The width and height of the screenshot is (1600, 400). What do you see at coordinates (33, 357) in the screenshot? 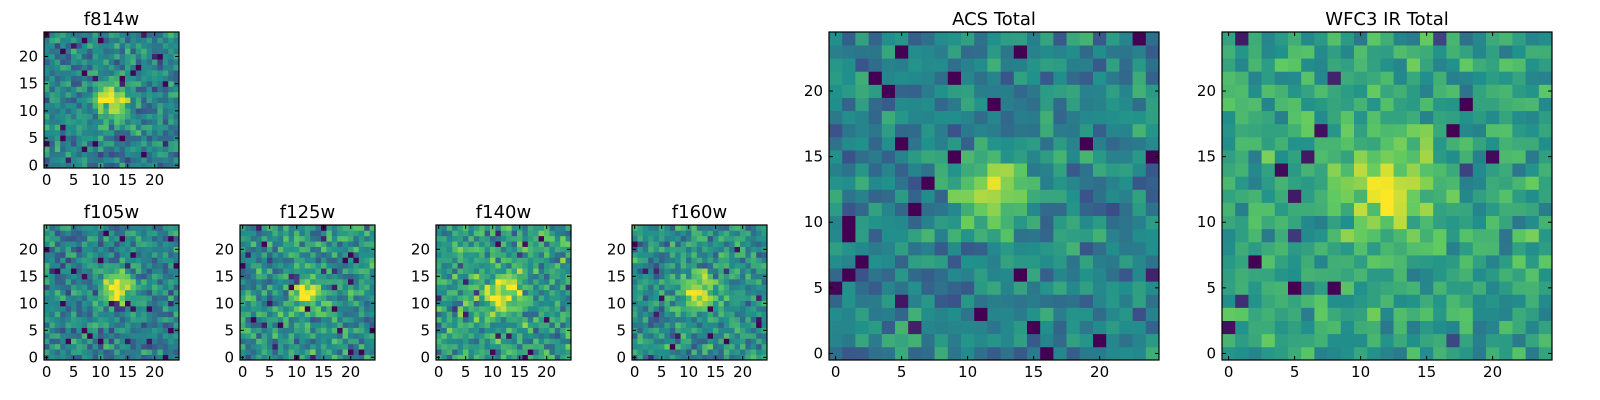
I see `y-tick-label: 0` at bounding box center [33, 357].